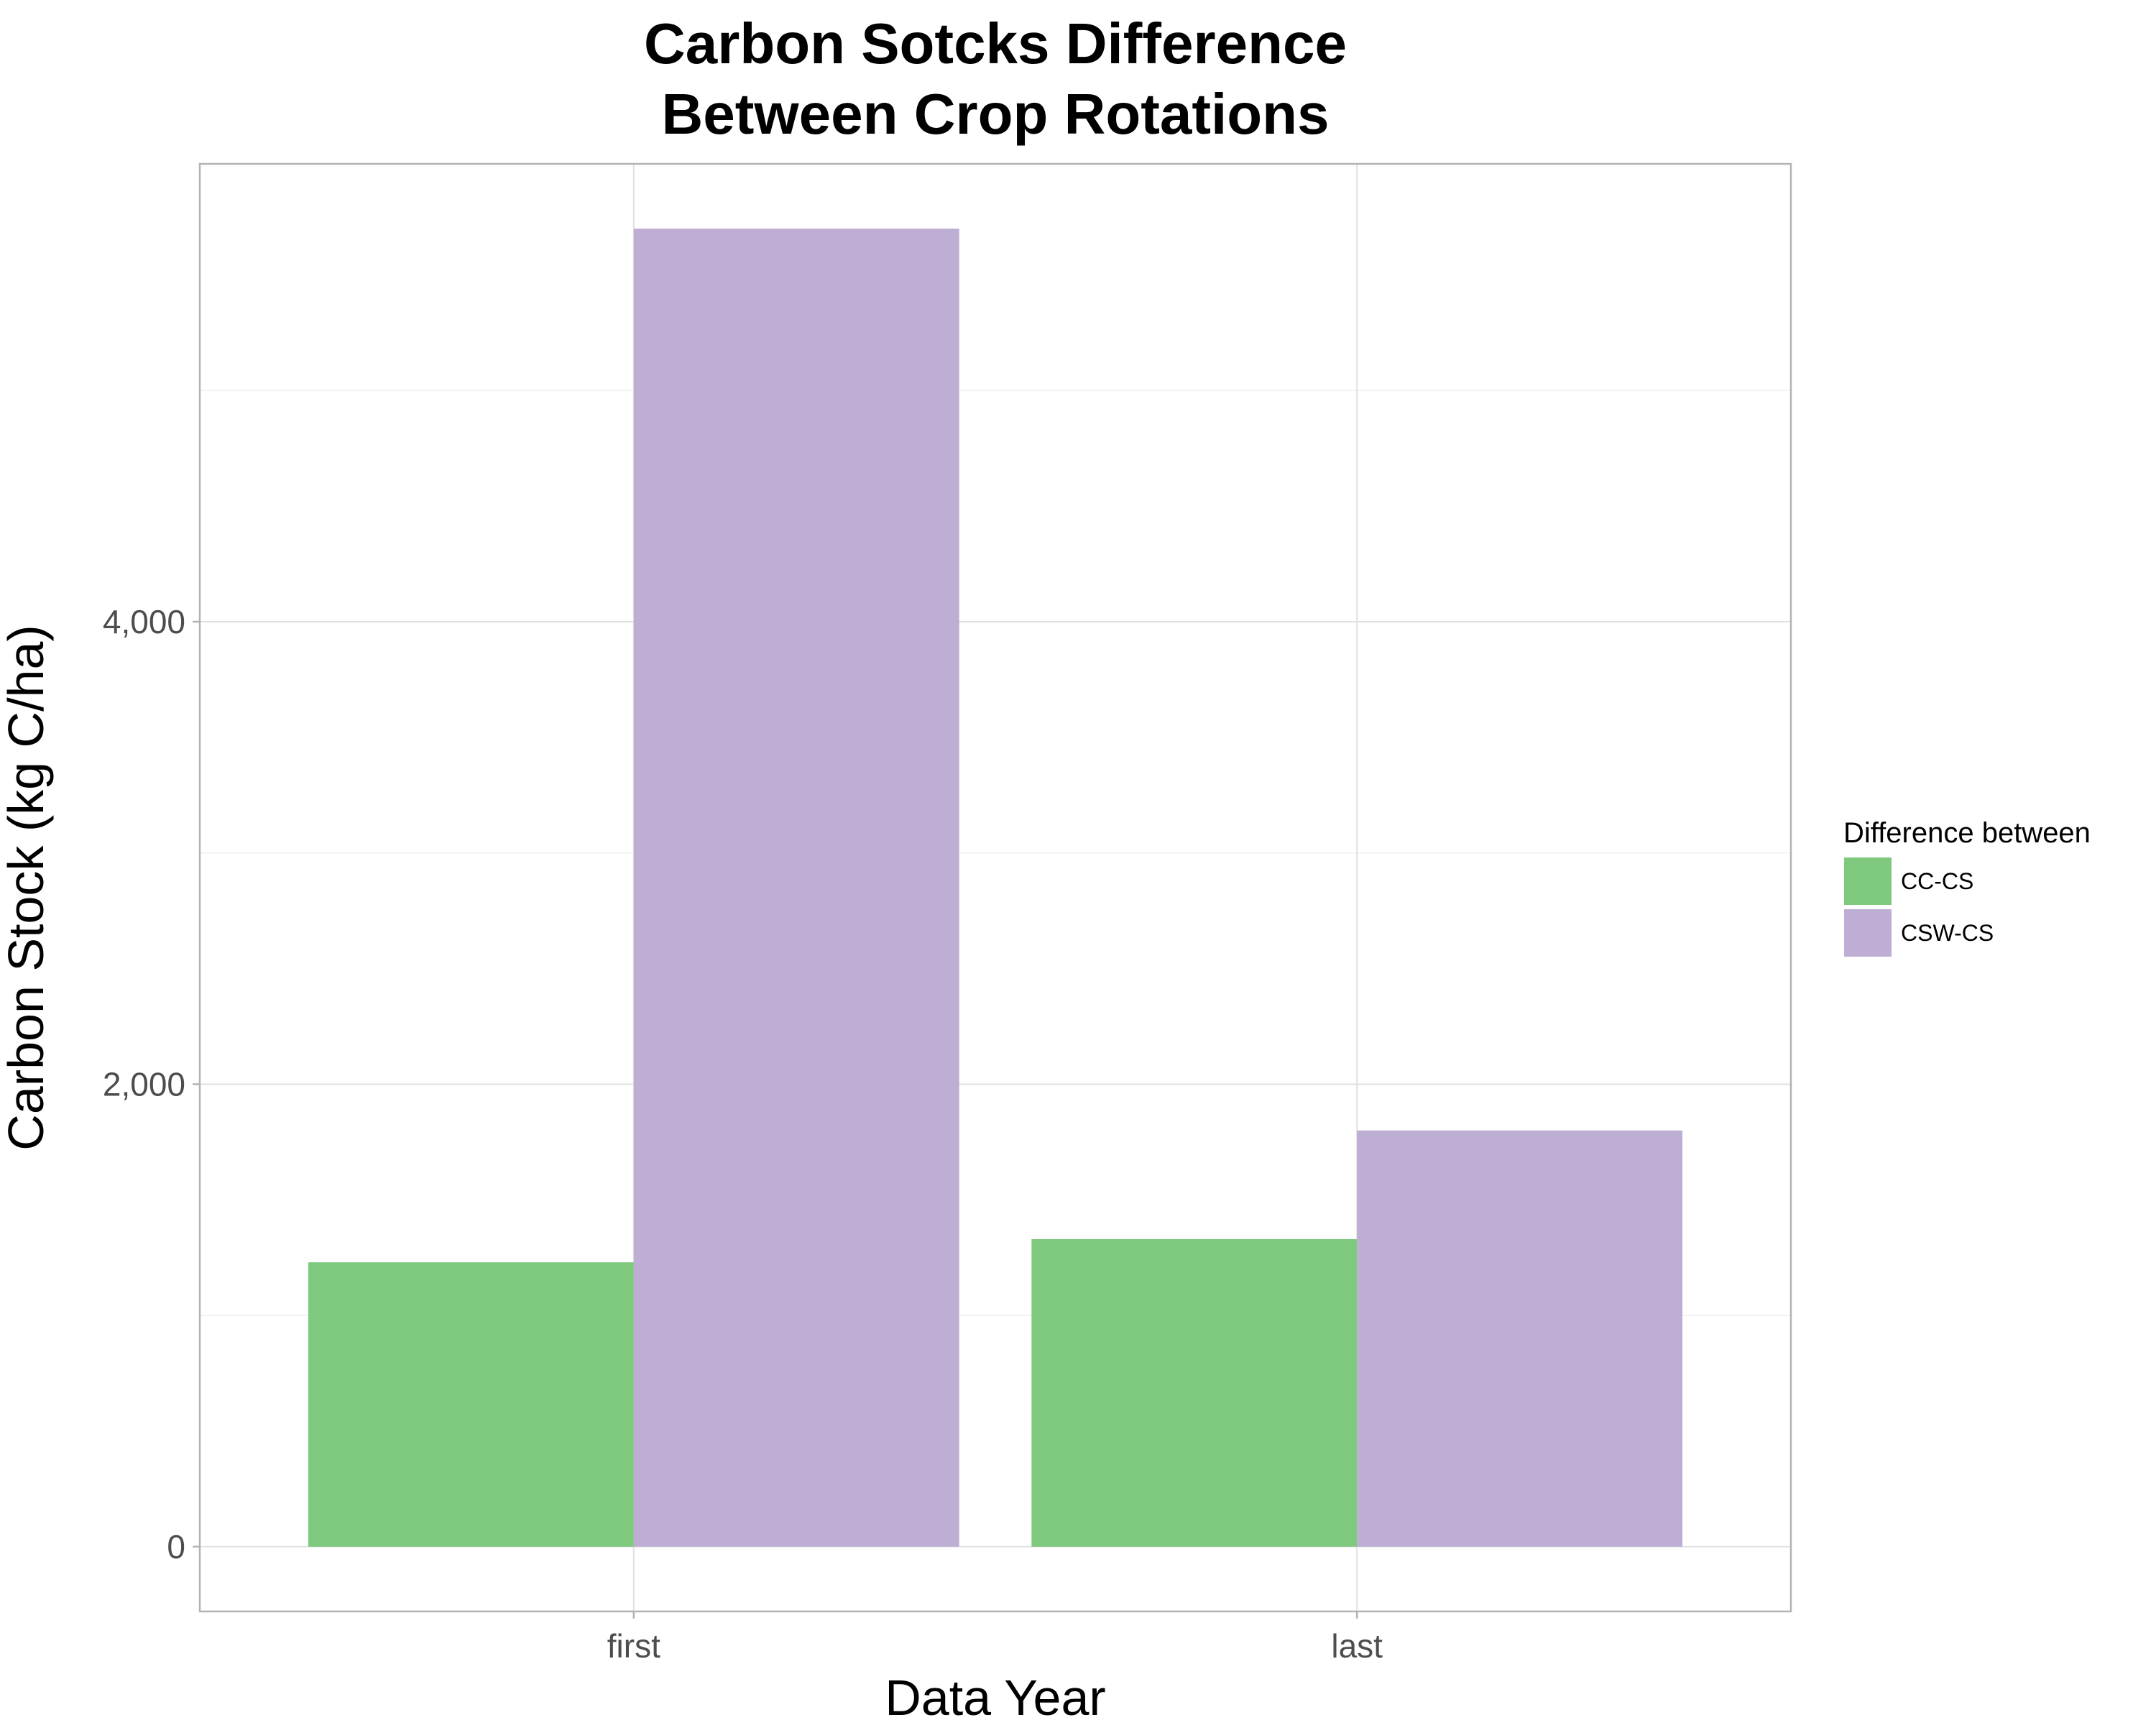 This screenshot has height=1725, width=2156. I want to click on chart-title-line-2: Between Crop Rotations, so click(996, 114).